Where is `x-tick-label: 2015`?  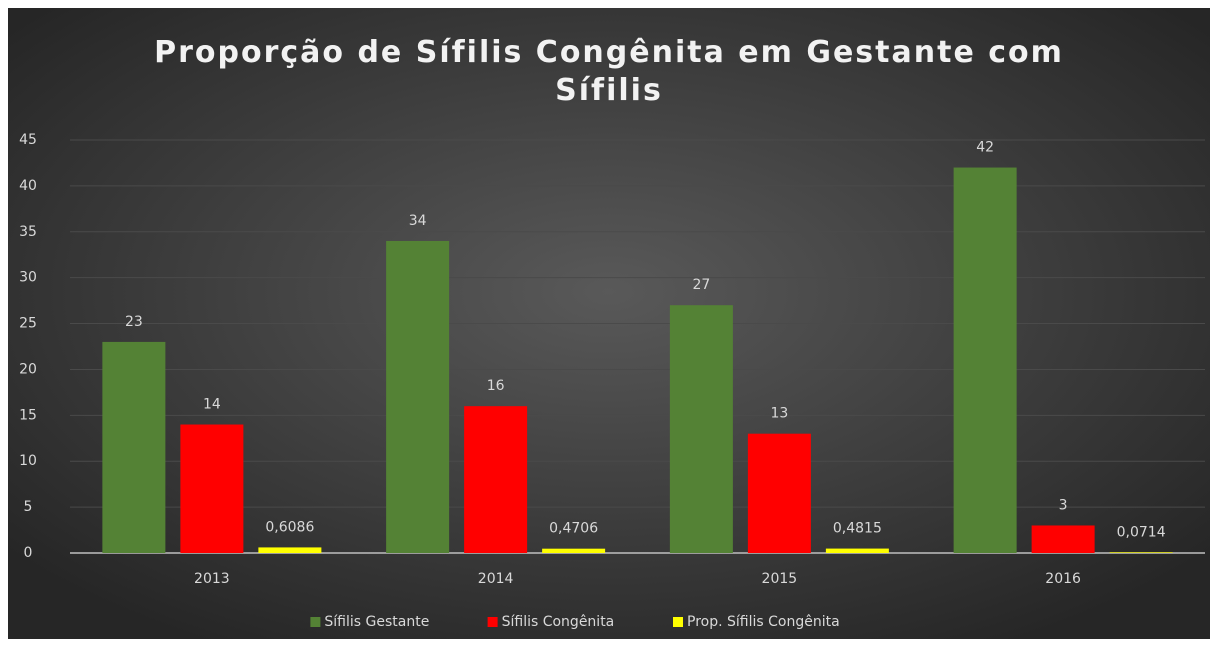
x-tick-label: 2015 is located at coordinates (780, 579).